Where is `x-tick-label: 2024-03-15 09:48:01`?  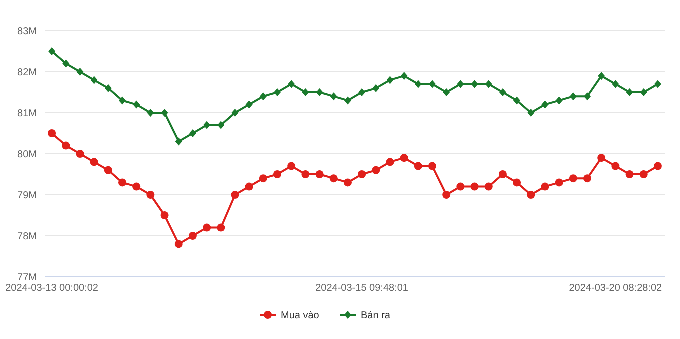 x-tick-label: 2024-03-15 09:48:01 is located at coordinates (362, 288).